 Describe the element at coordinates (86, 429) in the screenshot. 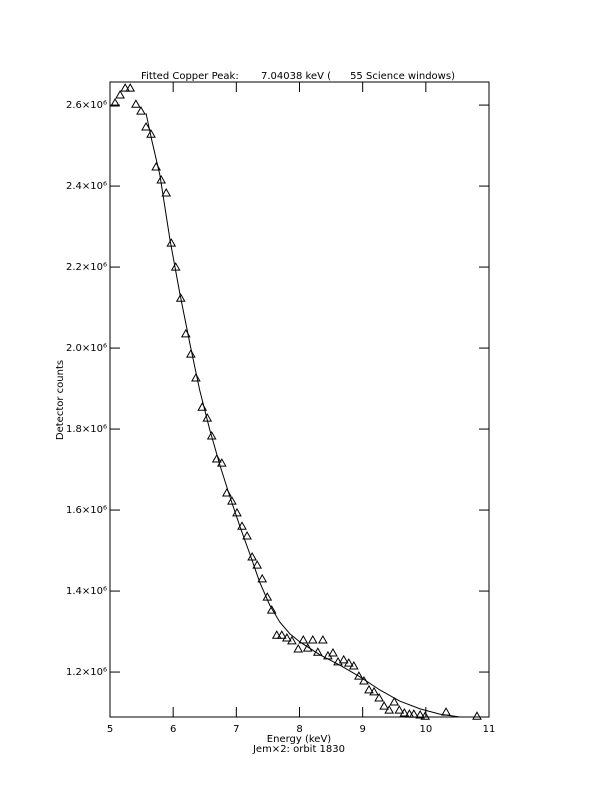

I see `y-tick-label: 1.8×10⁶` at that location.